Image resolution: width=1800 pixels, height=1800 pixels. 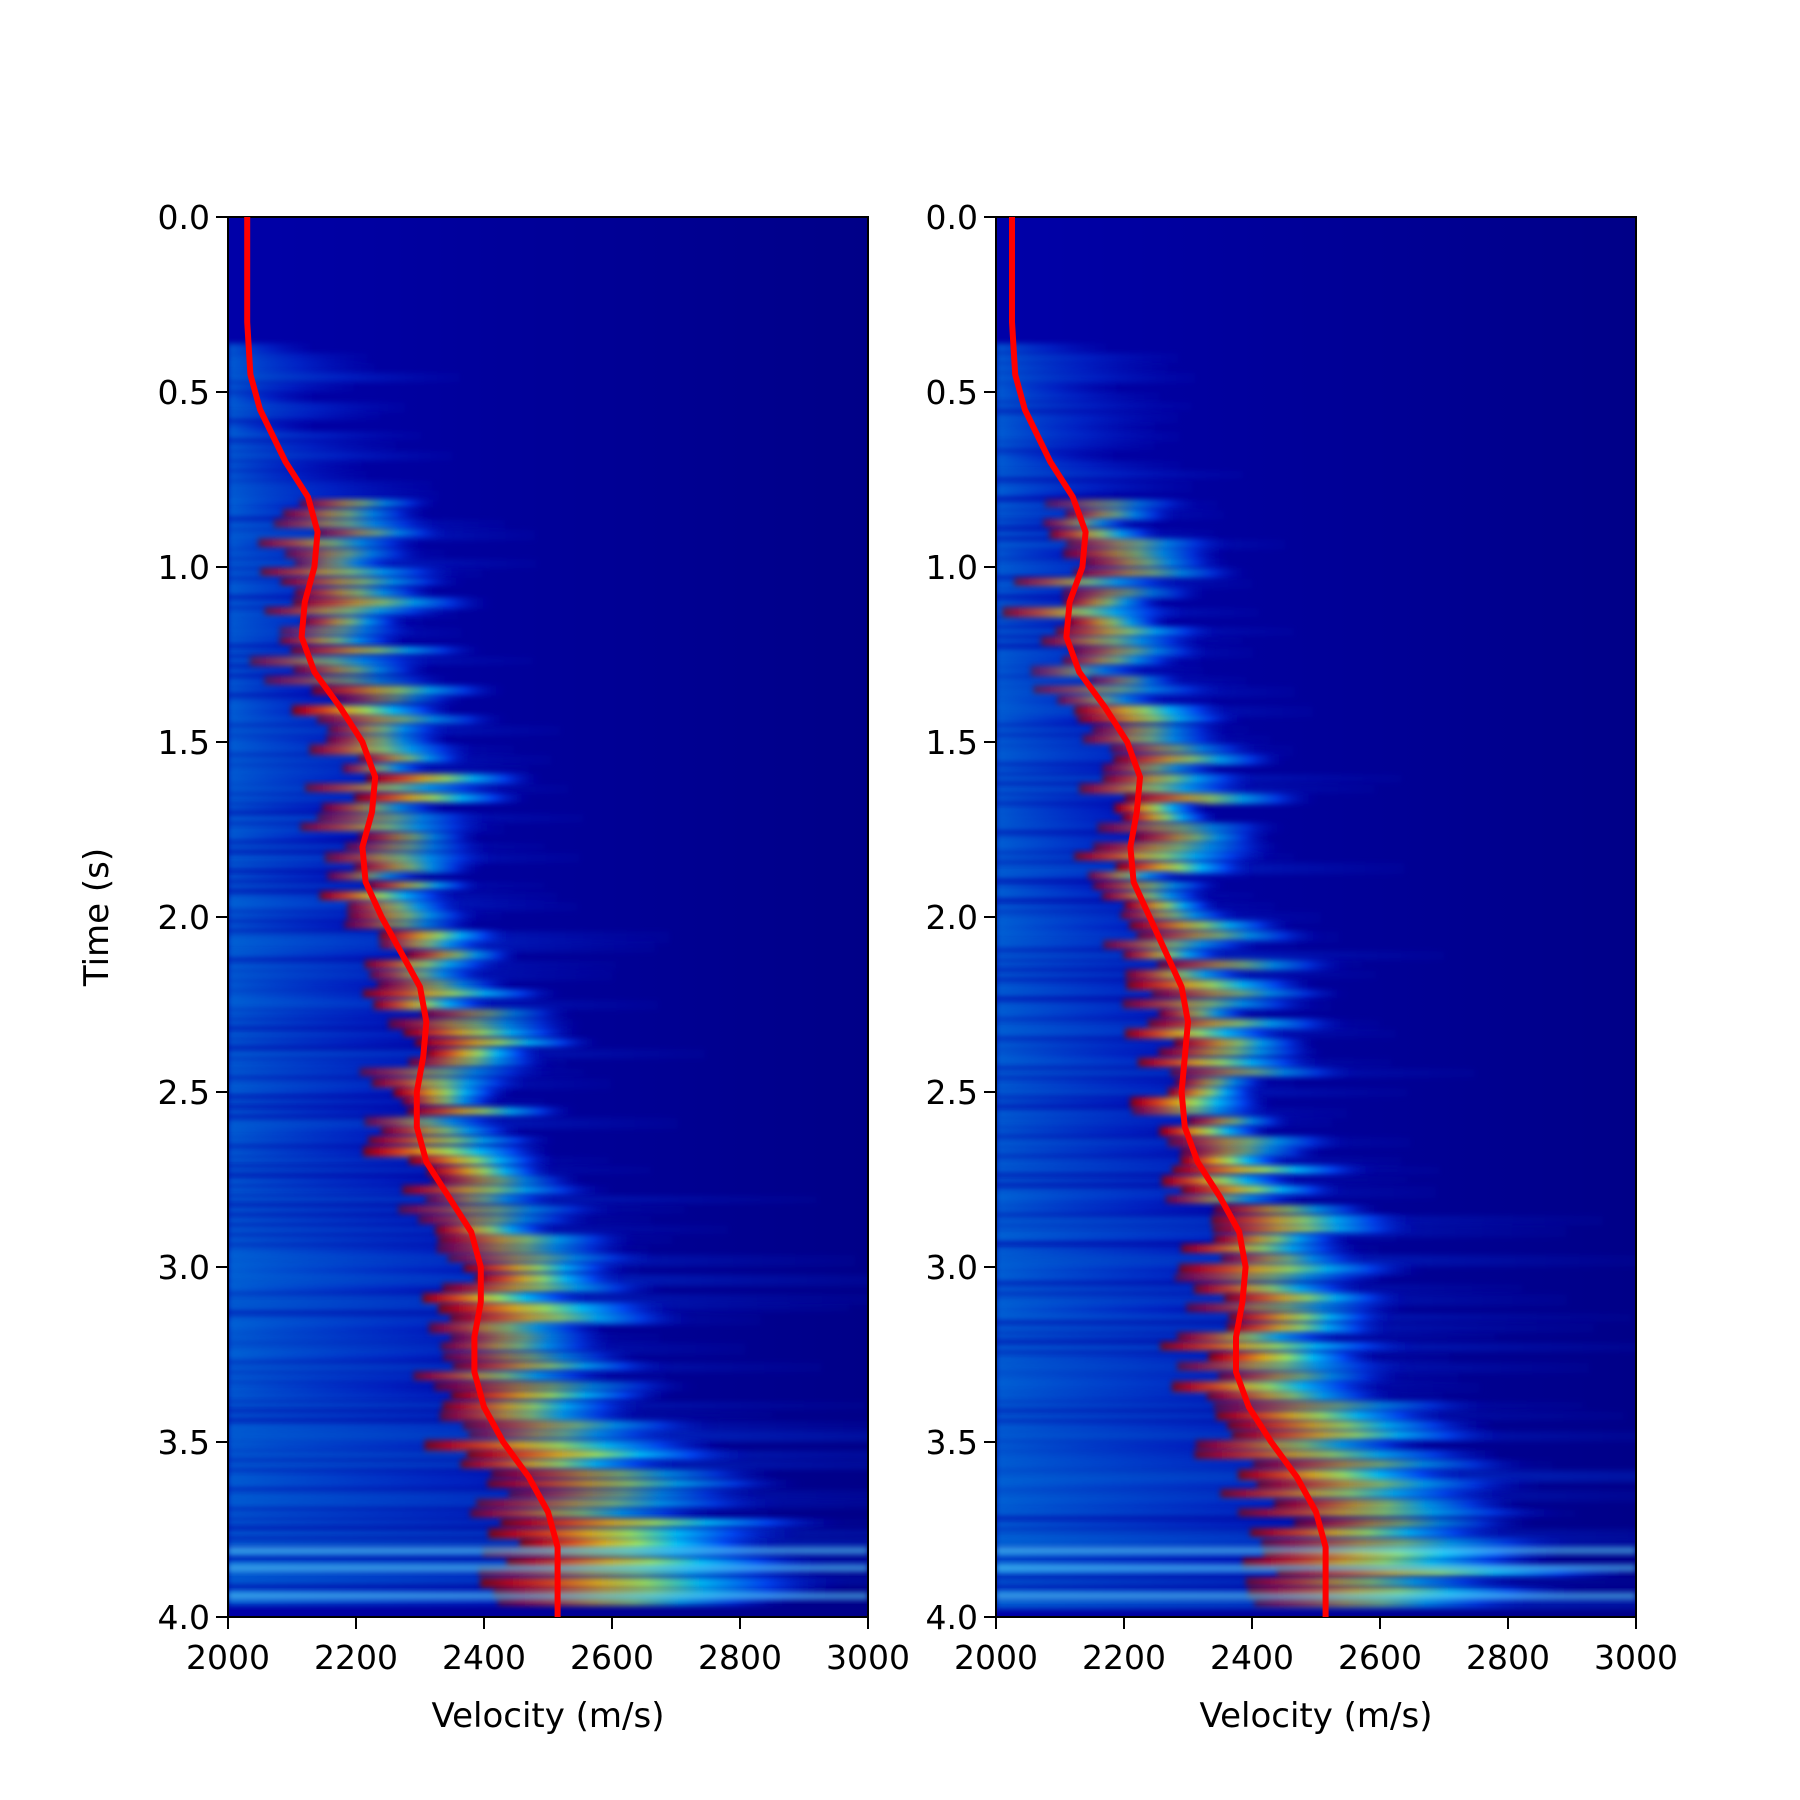 What do you see at coordinates (612, 1657) in the screenshot?
I see `x-tick-label: 2600` at bounding box center [612, 1657].